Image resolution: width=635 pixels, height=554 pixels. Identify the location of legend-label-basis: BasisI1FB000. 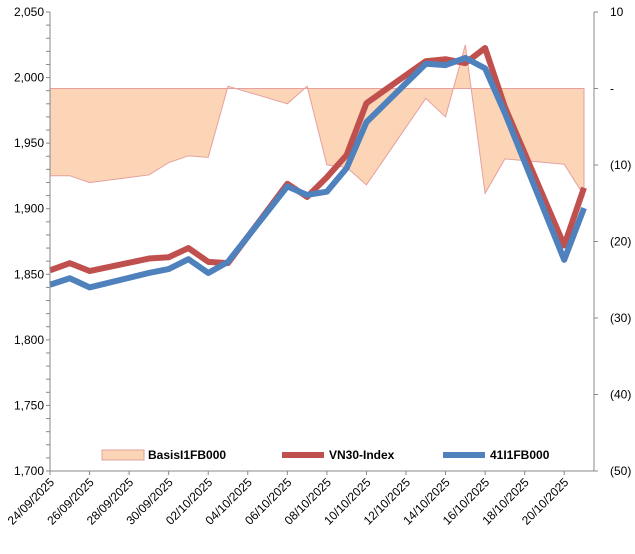
(187, 455).